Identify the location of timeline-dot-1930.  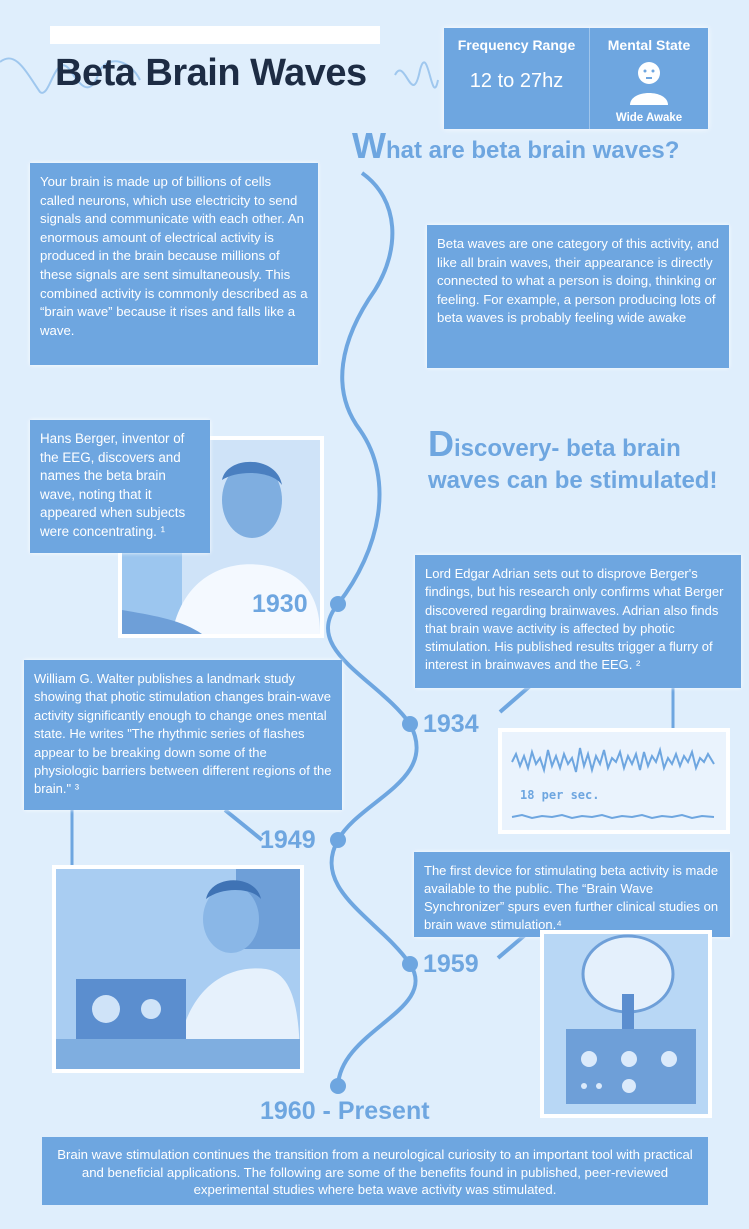
(338, 604).